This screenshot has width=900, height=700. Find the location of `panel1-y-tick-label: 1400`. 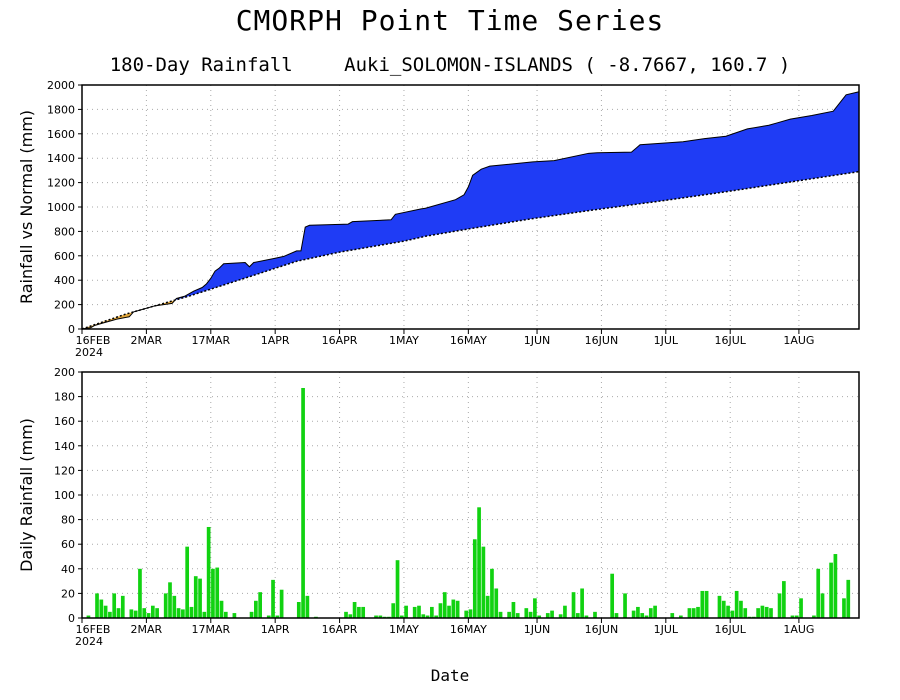

panel1-y-tick-label: 1400 is located at coordinates (61, 158).